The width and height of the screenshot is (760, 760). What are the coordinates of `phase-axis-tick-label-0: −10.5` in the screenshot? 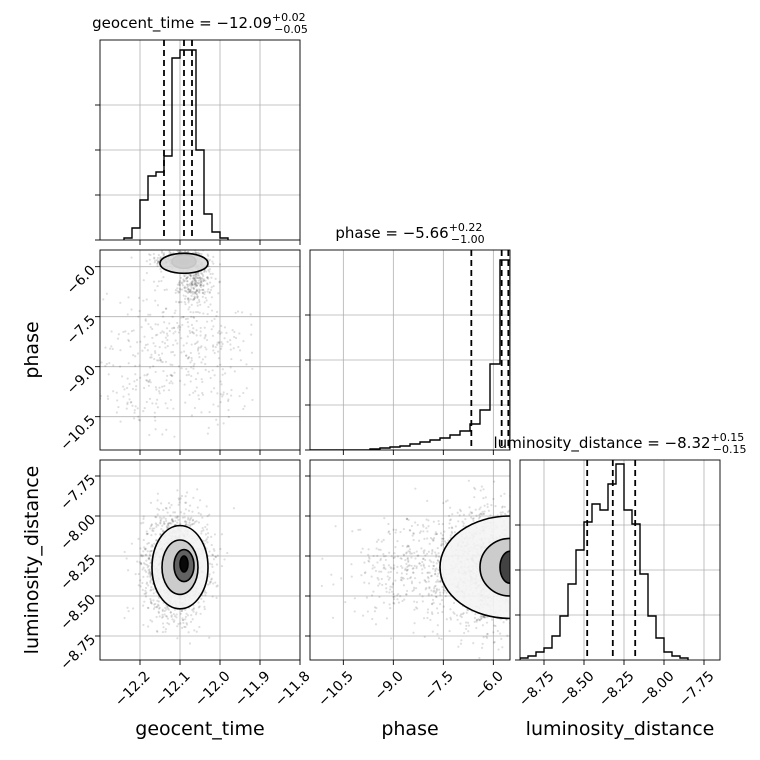 It's located at (336, 689).